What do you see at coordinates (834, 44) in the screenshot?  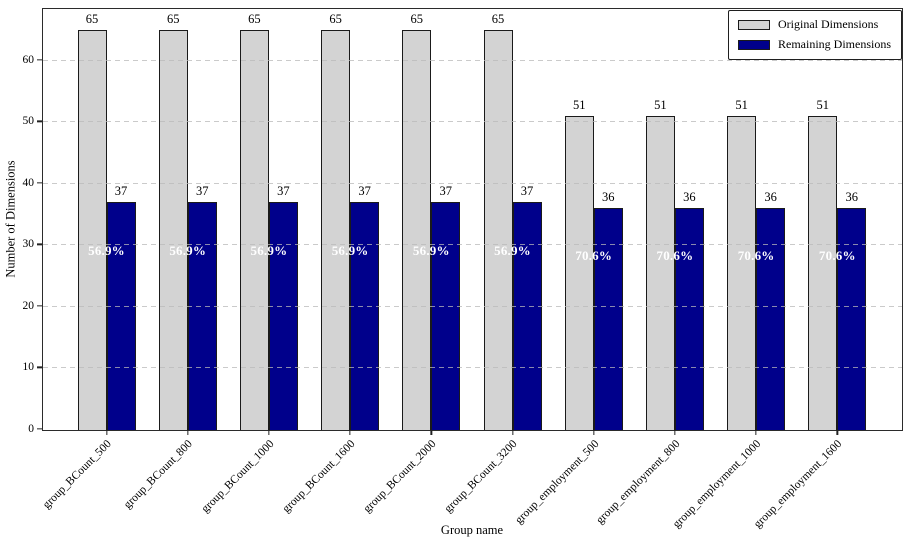 I see `legend-label: Remaining Dimensions` at bounding box center [834, 44].